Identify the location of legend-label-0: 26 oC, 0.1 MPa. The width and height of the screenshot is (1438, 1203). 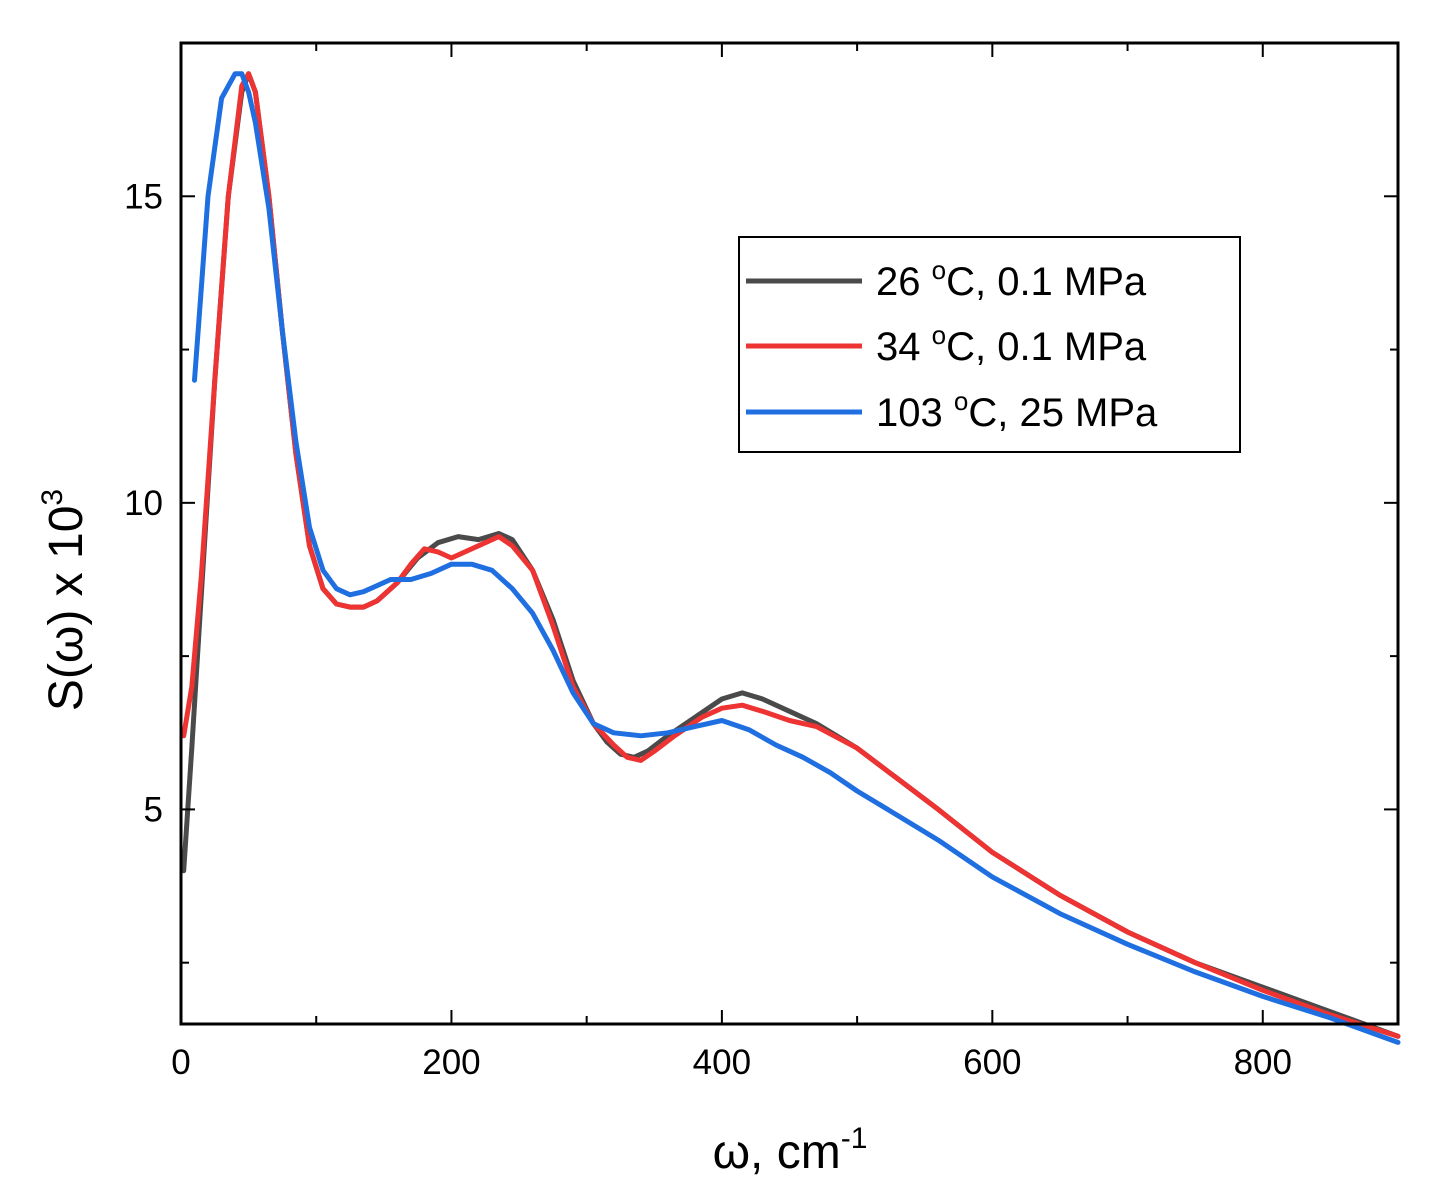
(1011, 279).